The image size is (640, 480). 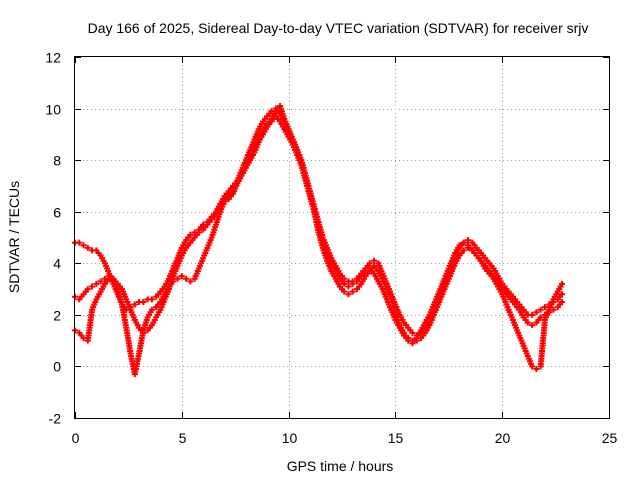 What do you see at coordinates (57, 213) in the screenshot?
I see `y-tick-label: 6` at bounding box center [57, 213].